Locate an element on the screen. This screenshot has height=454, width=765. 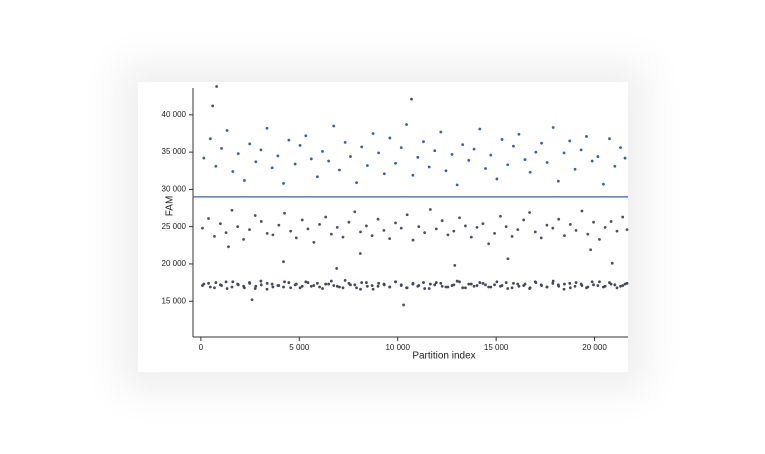
y-tick-label: 30 000 is located at coordinates (174, 188).